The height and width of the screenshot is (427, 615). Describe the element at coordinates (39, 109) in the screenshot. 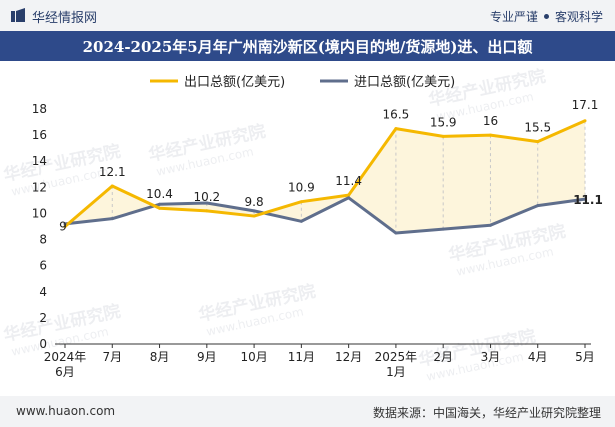

I see `y-tick-label: 18` at that location.